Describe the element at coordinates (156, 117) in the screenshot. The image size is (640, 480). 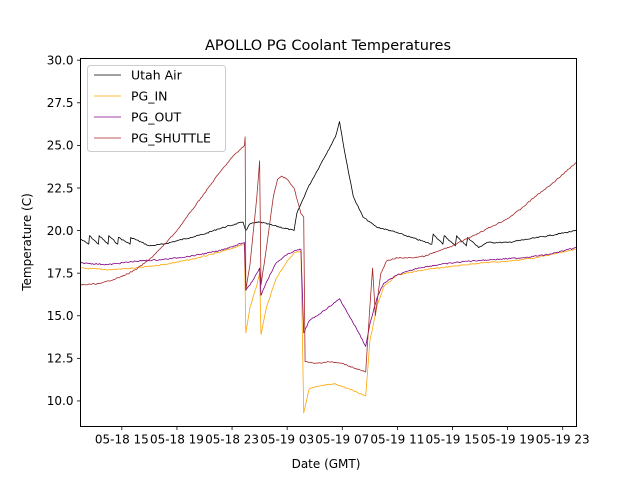
I see `legend-label: PG_OUT` at that location.